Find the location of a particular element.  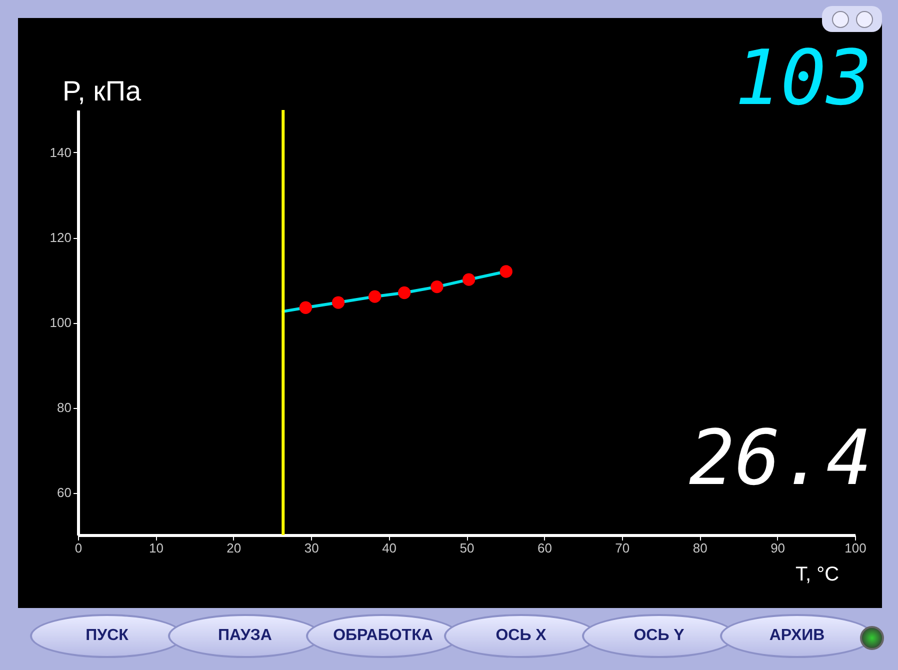

x-tick-label: 90 is located at coordinates (778, 548).